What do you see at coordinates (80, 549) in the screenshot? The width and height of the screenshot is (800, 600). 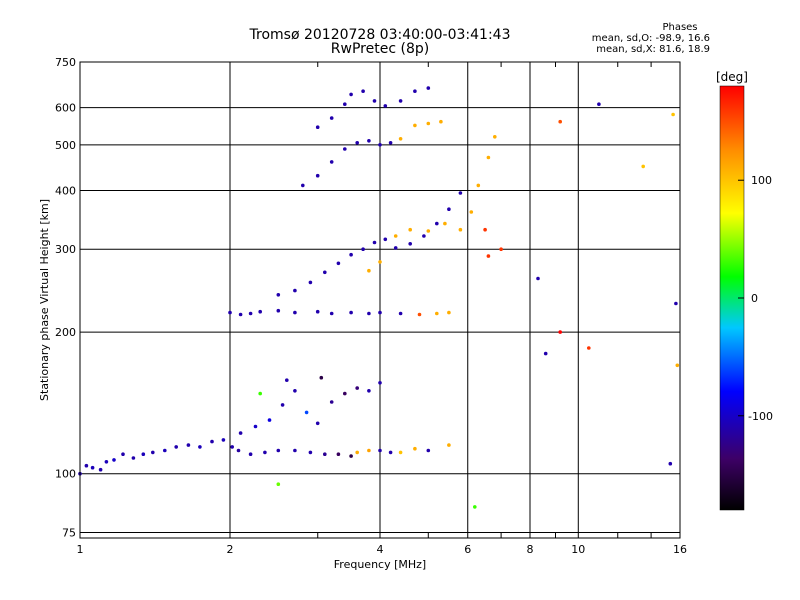 I see `x-tick-label: 1` at bounding box center [80, 549].